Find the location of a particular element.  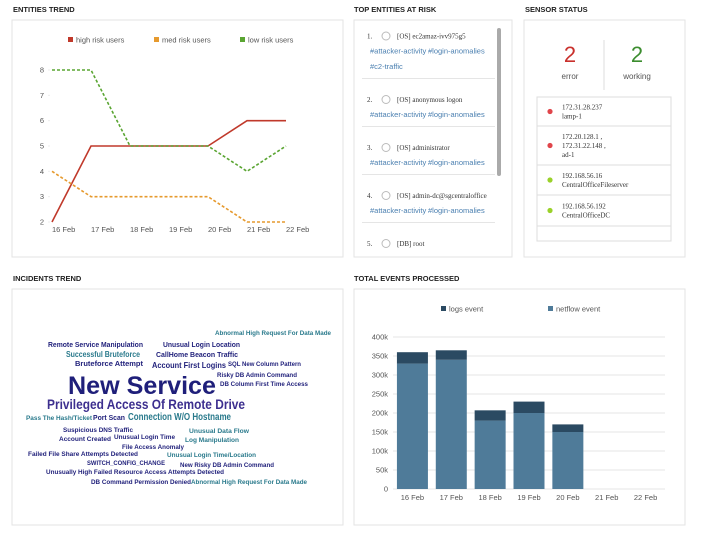

x-tick-label: 17 Feb is located at coordinates (451, 497).